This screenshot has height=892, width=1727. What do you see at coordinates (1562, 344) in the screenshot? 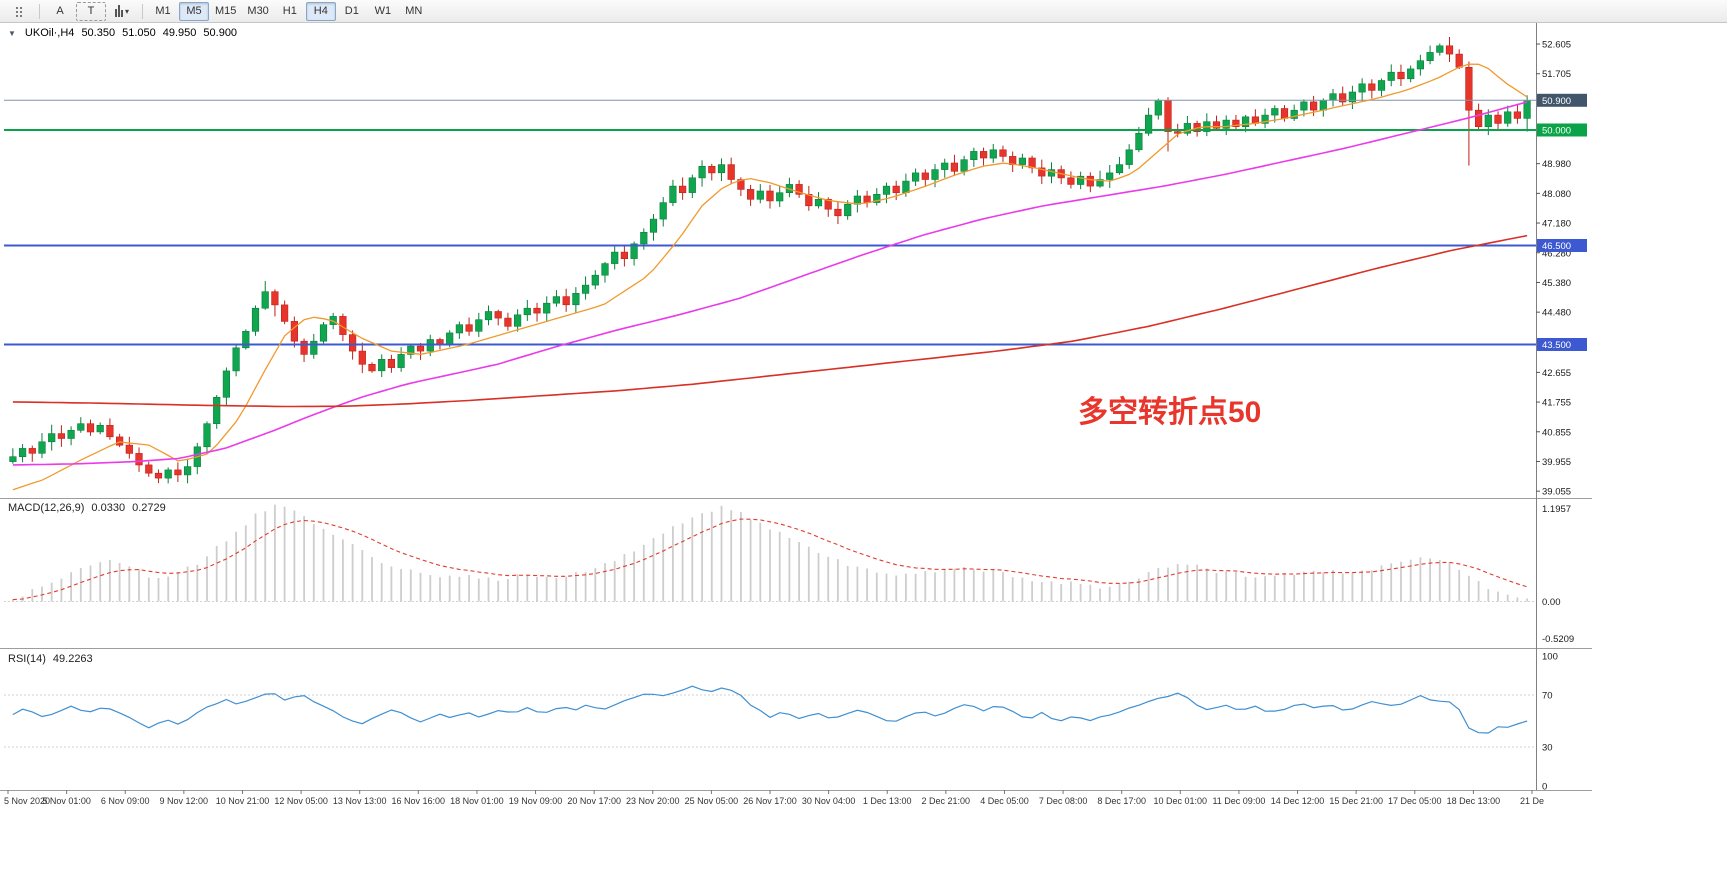
I see `price-badge` at bounding box center [1562, 344].